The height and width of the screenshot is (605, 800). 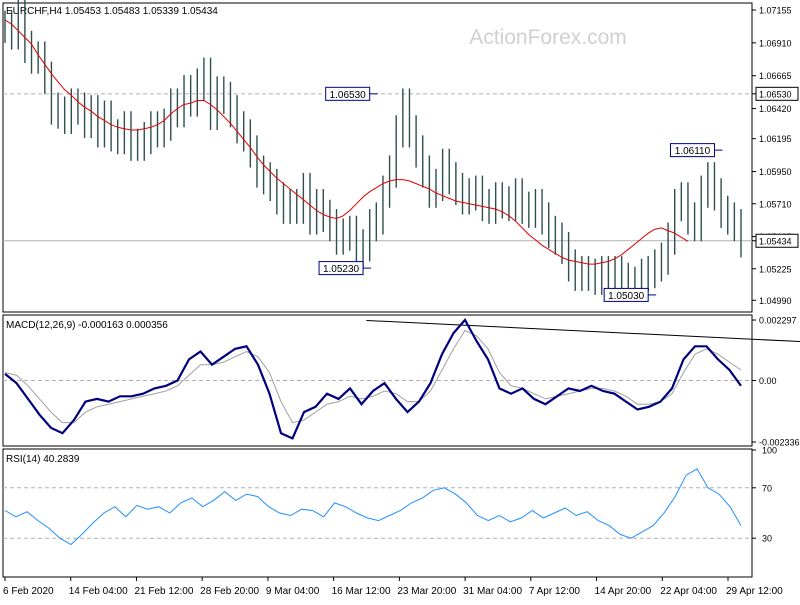 What do you see at coordinates (775, 76) in the screenshot?
I see `price-y-tick-label: 1.06665` at bounding box center [775, 76].